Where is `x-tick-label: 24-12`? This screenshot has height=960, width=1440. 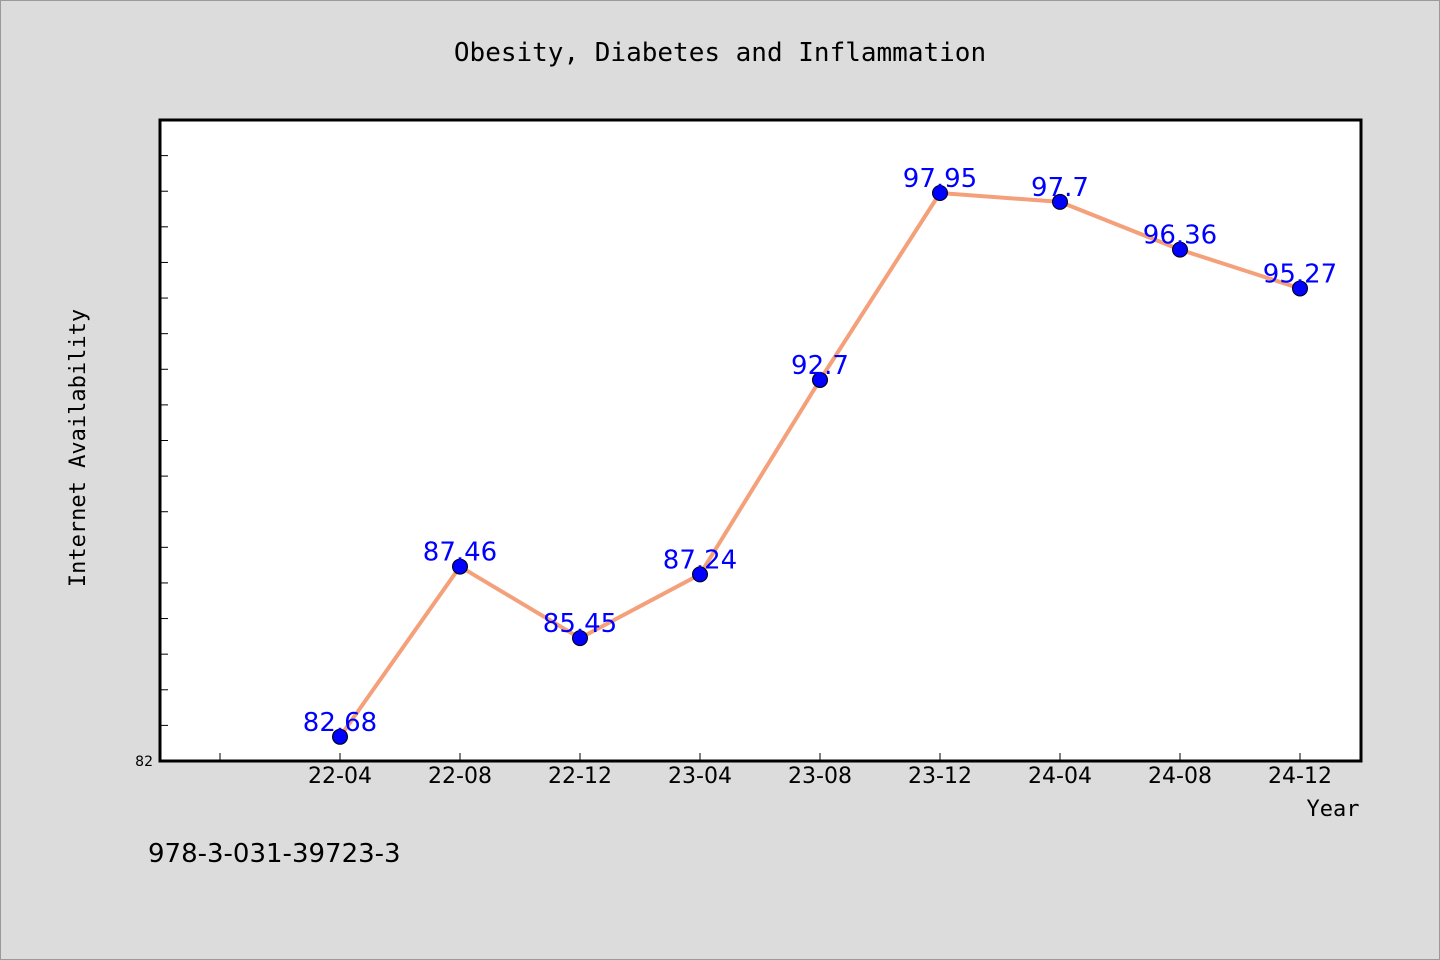
x-tick-label: 24-12 is located at coordinates (1300, 776).